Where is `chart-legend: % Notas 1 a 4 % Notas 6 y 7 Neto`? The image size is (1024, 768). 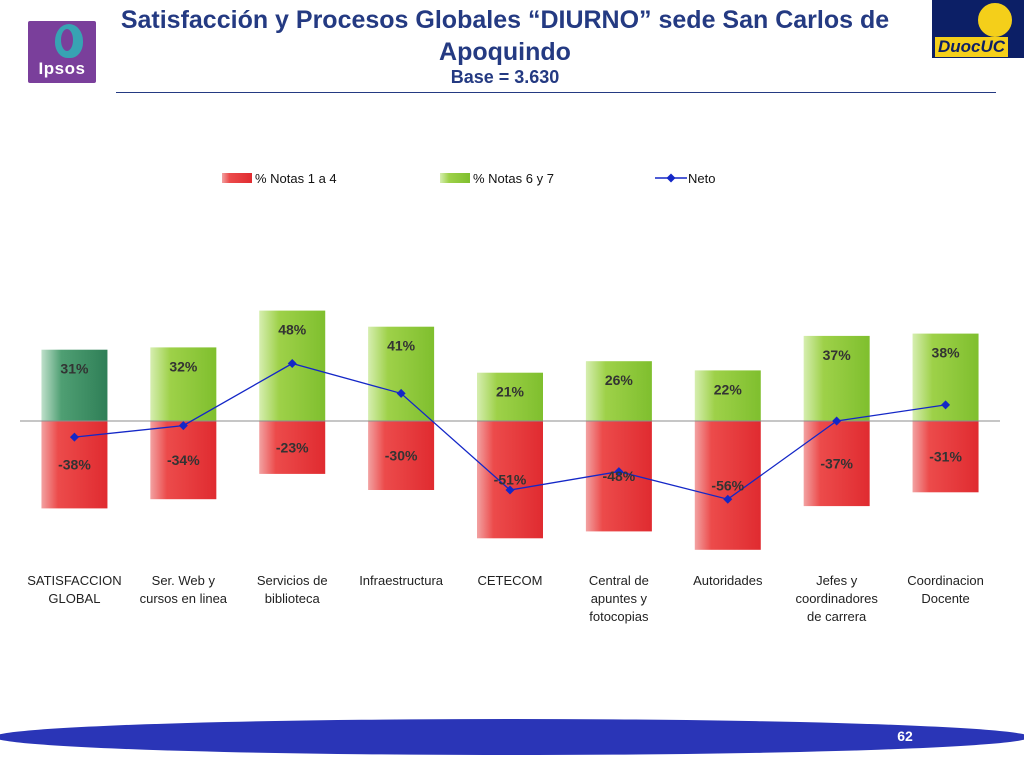 chart-legend: % Notas 1 a 4 % Notas 6 y 7 Neto is located at coordinates (468, 178).